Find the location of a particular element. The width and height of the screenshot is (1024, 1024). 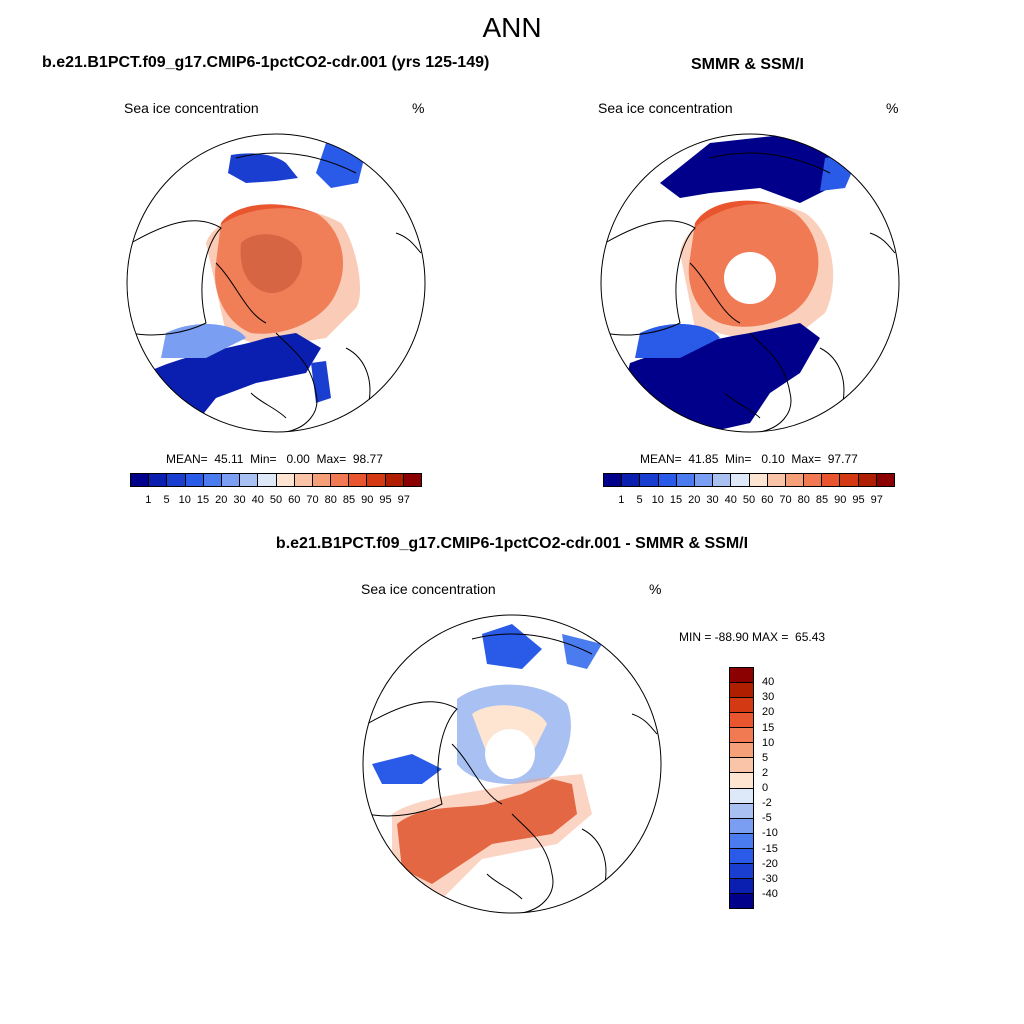

obs-colorbar-tick-label: 10 is located at coordinates (657, 500).